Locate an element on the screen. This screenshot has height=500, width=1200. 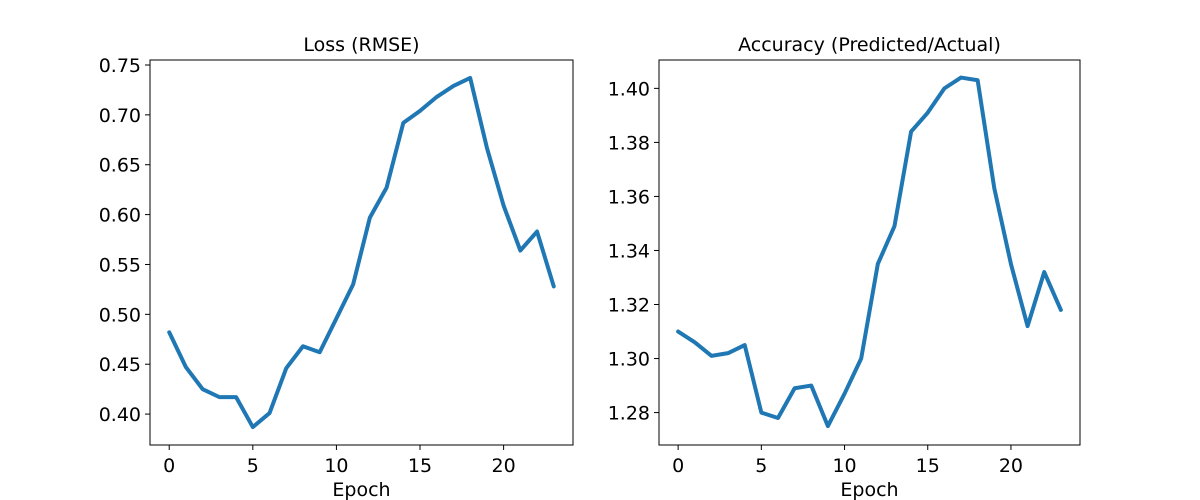
accuracy-y-tick-label: 1.34 is located at coordinates (629, 251).